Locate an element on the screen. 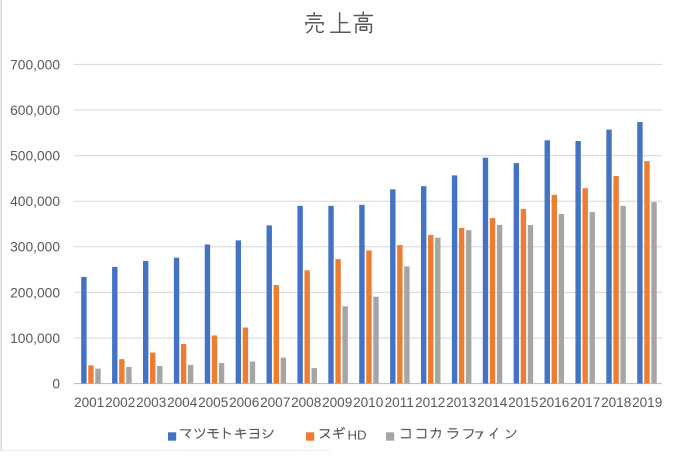  svg-text: 2004 is located at coordinates (182, 402).